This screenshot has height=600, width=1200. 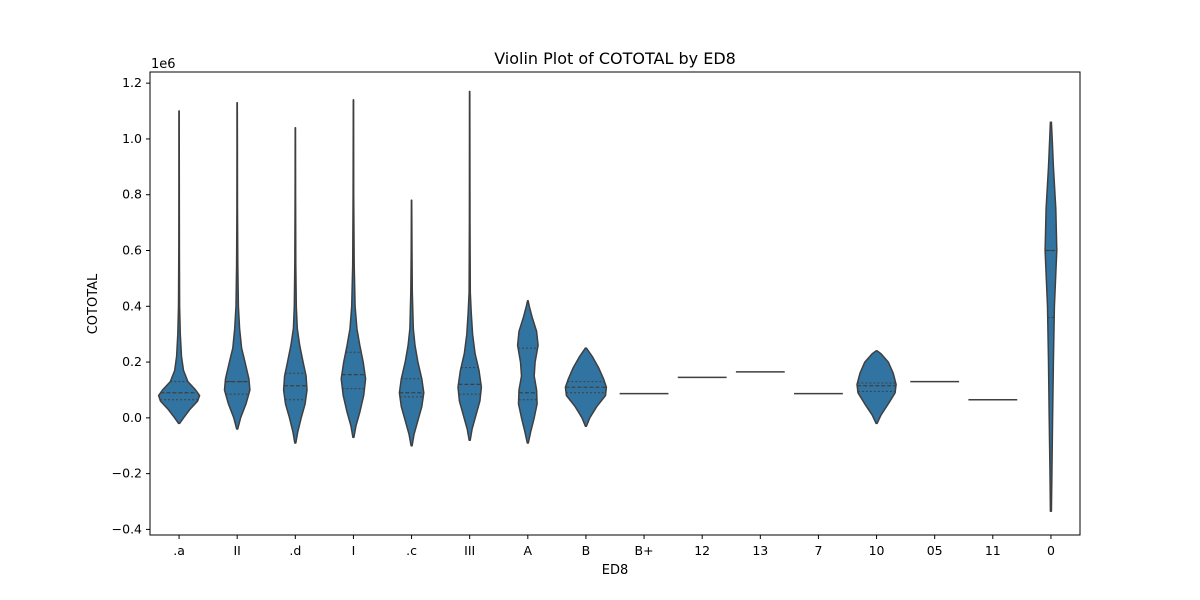 I want to click on y-tick-label: 0.0, so click(x=132, y=417).